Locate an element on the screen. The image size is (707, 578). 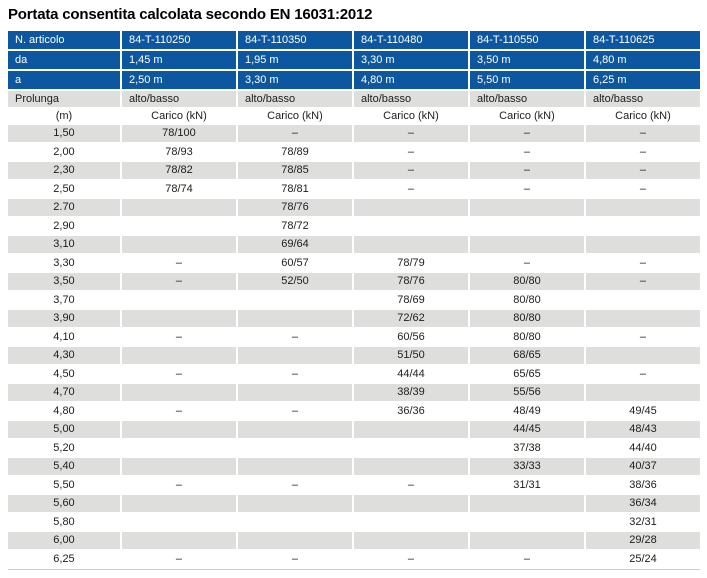
table-row: 4,50 – – 44/44 65/65 – is located at coordinates (354, 374).